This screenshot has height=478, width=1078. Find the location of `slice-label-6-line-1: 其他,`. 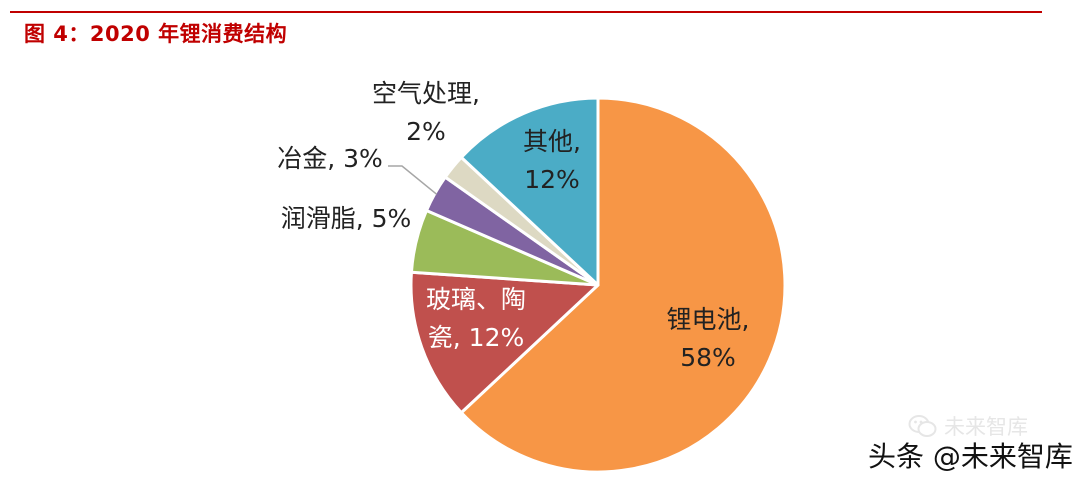

slice-label-6-line-1: 其他, is located at coordinates (552, 141).